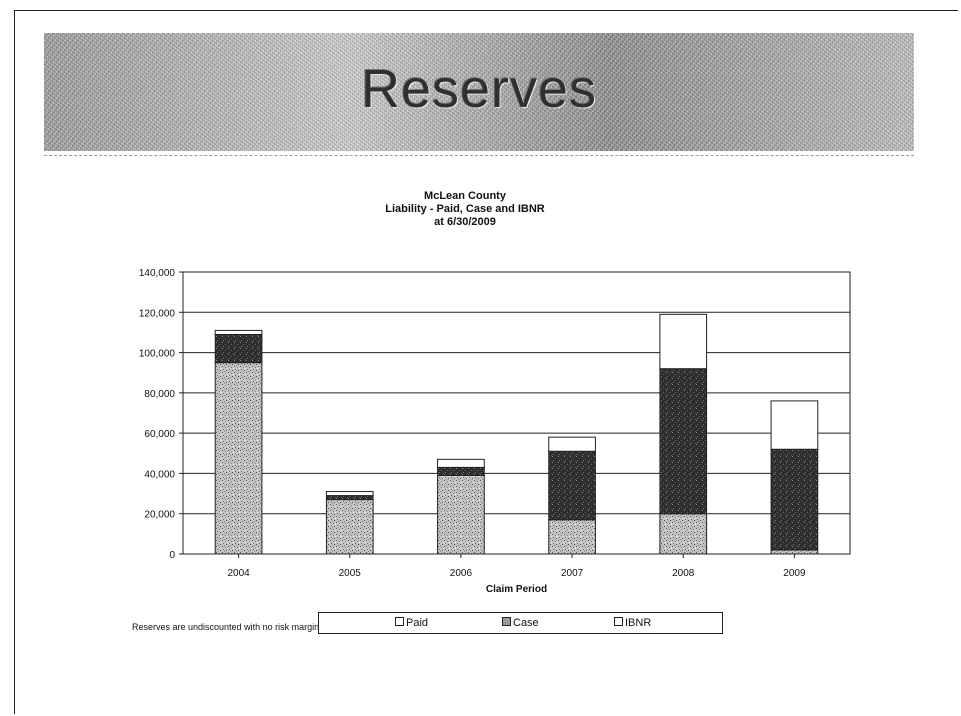  Describe the element at coordinates (417, 623) in the screenshot. I see `legend-label-paid: Paid` at that location.